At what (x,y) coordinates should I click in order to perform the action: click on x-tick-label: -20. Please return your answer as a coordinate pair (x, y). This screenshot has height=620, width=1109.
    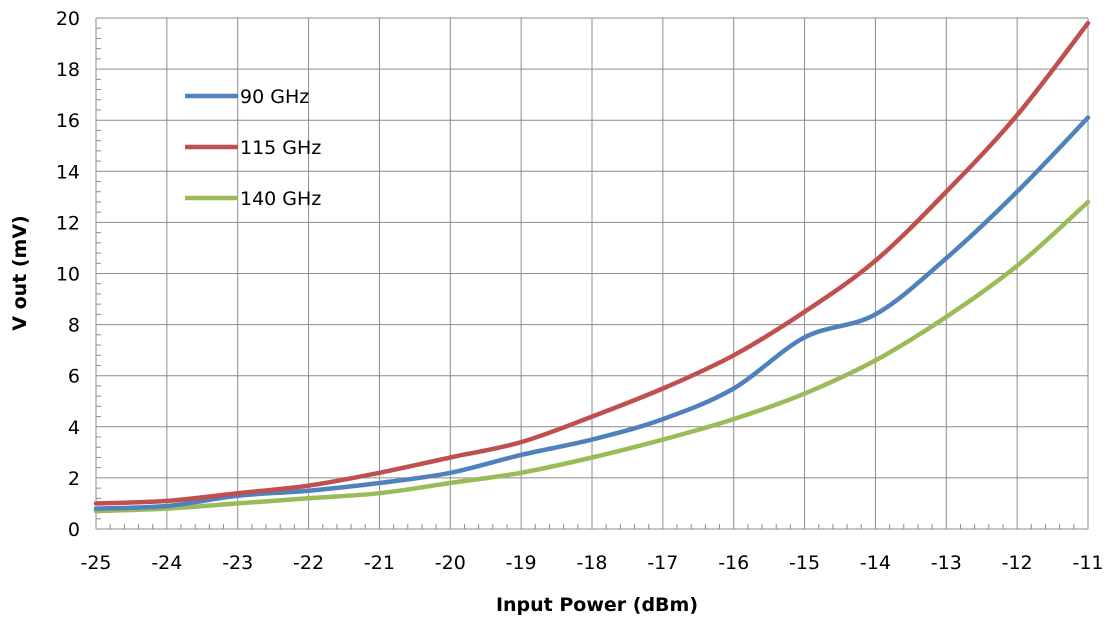
    Looking at the image, I should click on (450, 563).